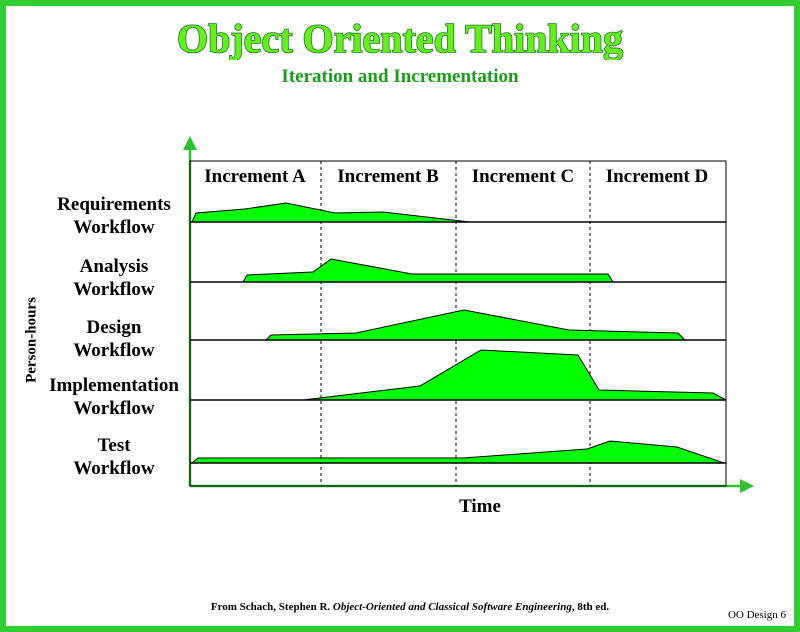 This screenshot has width=800, height=632. What do you see at coordinates (114, 204) in the screenshot?
I see `workflow-label-line1: Requirements` at bounding box center [114, 204].